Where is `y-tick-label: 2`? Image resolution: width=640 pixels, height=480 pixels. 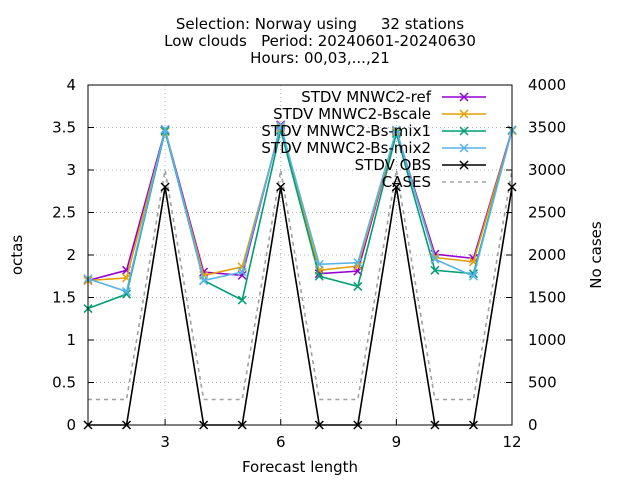
y-tick-label: 2 is located at coordinates (71, 255).